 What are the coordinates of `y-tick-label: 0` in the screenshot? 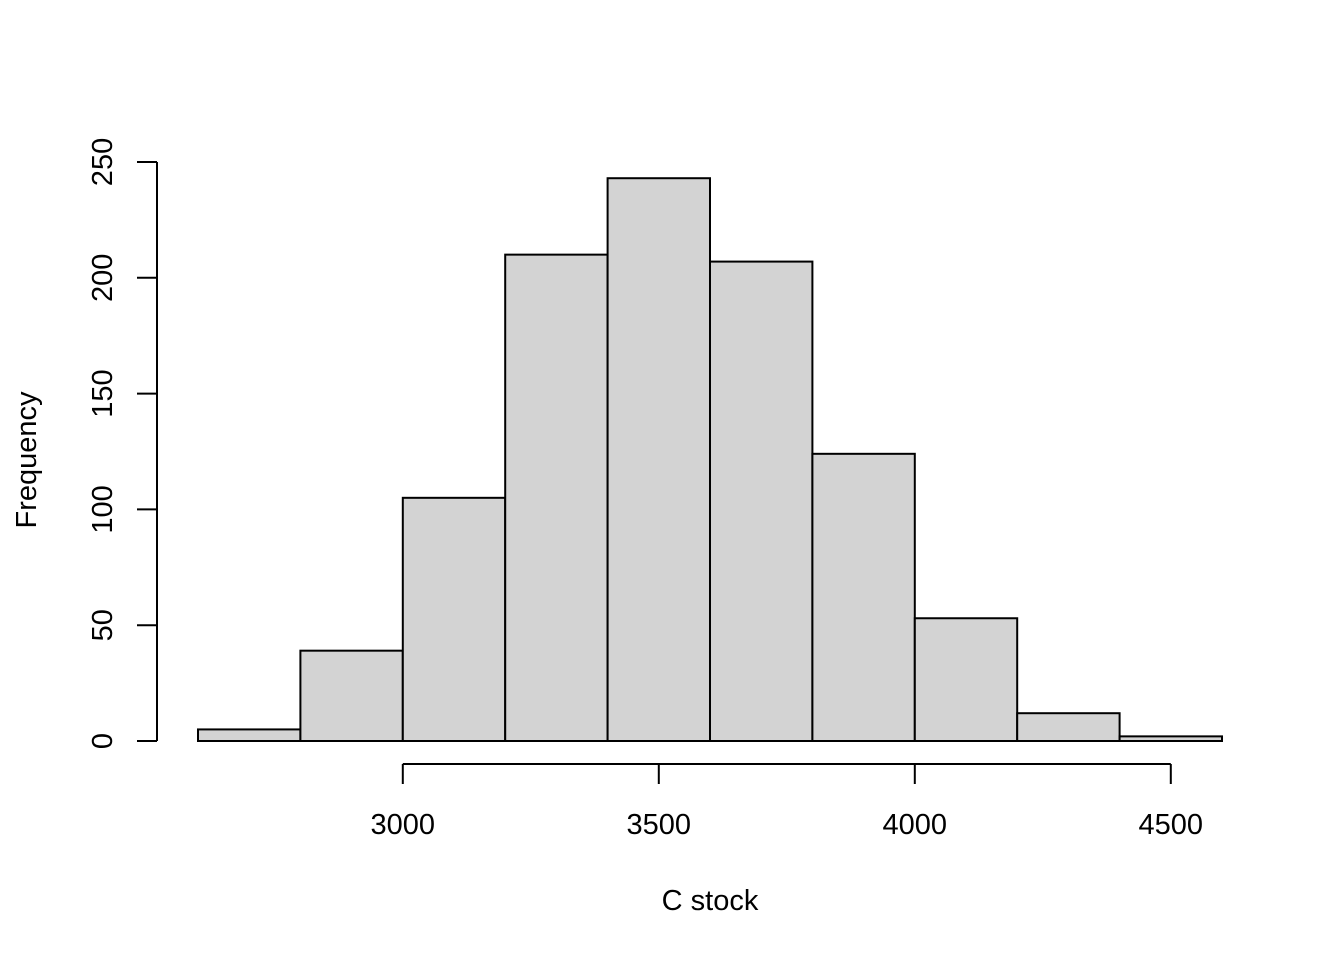 It's located at (103, 741).